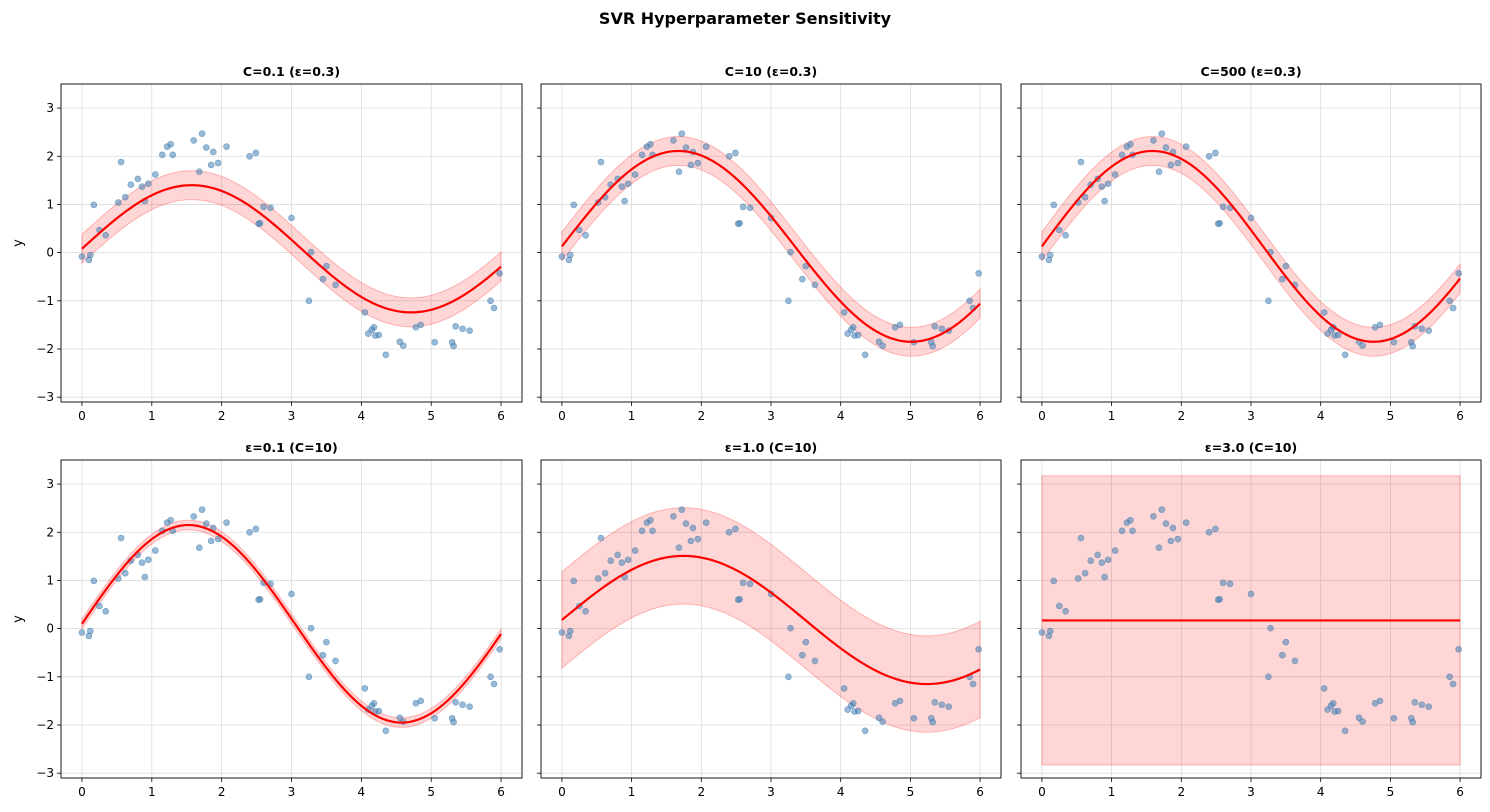 This screenshot has height=812, width=1490. What do you see at coordinates (18, 243) in the screenshot?
I see `y-axis-label: y` at bounding box center [18, 243].